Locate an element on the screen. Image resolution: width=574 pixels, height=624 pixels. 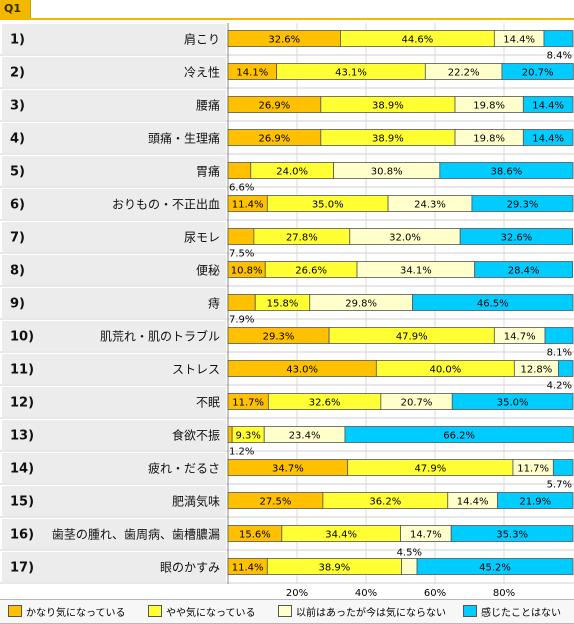
row-category-label: 眼のかすみ is located at coordinates (190, 568).